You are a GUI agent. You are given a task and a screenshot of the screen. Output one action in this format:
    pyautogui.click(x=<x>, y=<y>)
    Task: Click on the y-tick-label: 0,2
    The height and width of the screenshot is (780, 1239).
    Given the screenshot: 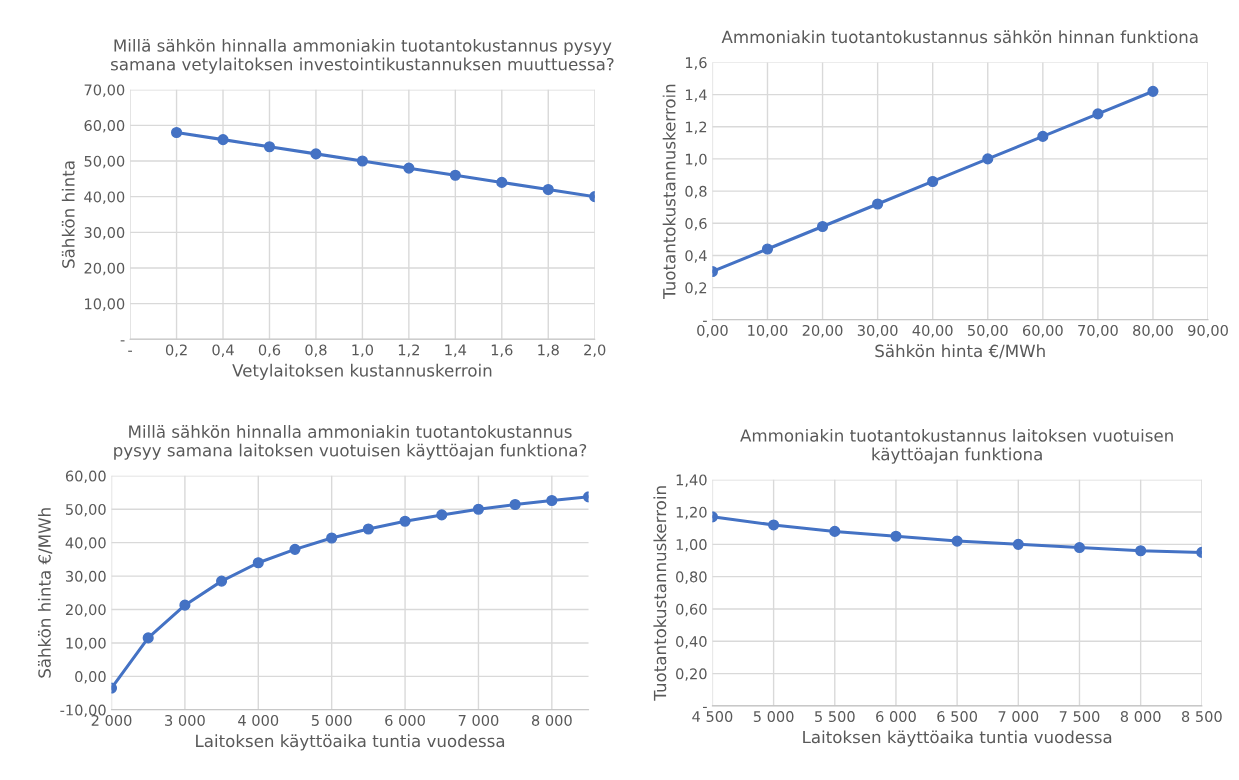 What is the action you would take?
    pyautogui.click(x=696, y=288)
    